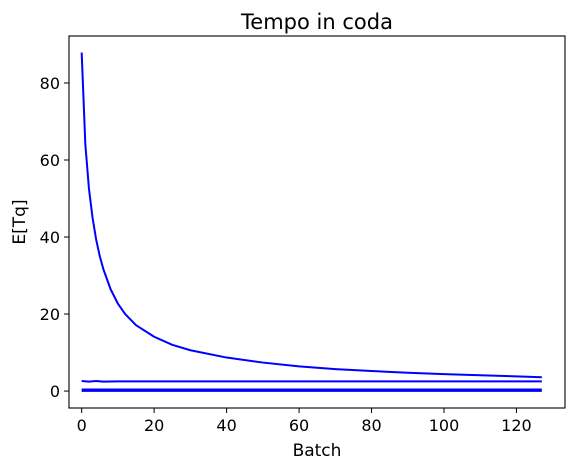  What do you see at coordinates (371, 425) in the screenshot?
I see `x-tick-label: 80` at bounding box center [371, 425].